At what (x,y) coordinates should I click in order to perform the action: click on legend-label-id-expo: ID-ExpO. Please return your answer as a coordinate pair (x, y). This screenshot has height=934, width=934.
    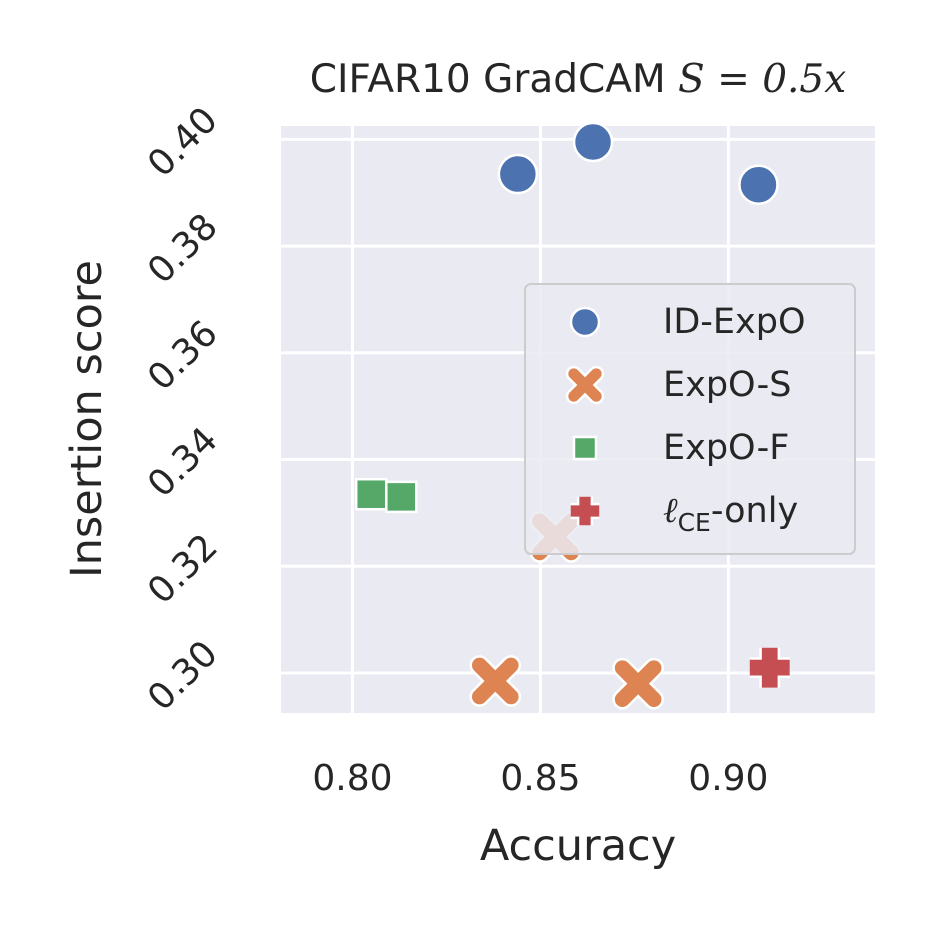
    Looking at the image, I should click on (734, 322).